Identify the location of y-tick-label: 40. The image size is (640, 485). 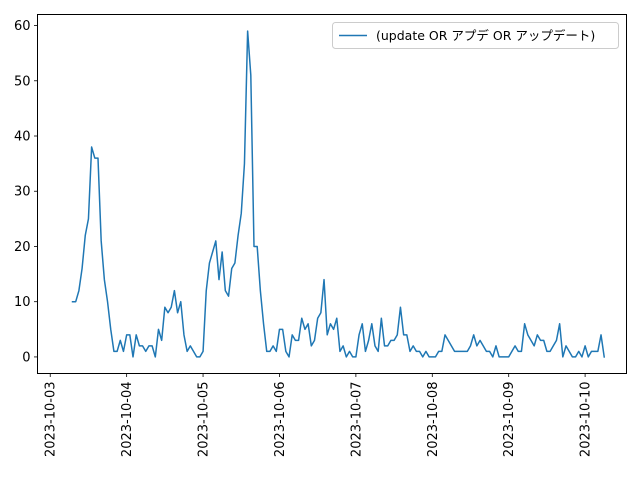
(22, 137).